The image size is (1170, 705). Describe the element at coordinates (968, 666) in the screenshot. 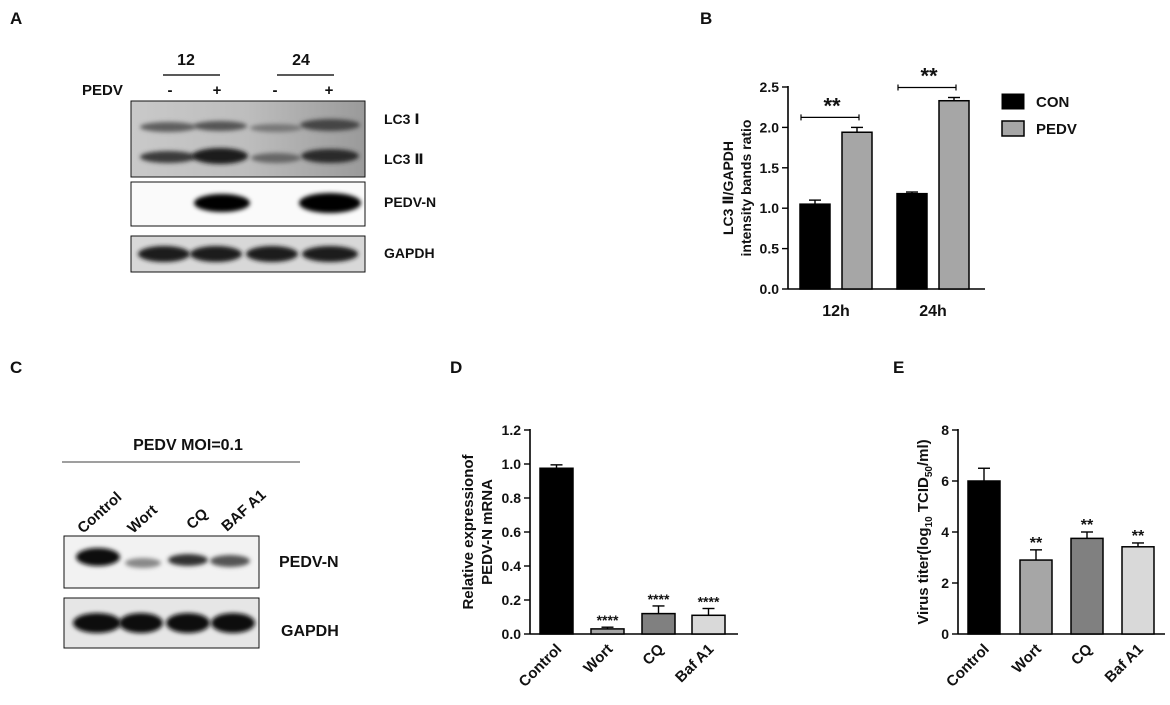

I see `e-xtick-label: Control` at that location.